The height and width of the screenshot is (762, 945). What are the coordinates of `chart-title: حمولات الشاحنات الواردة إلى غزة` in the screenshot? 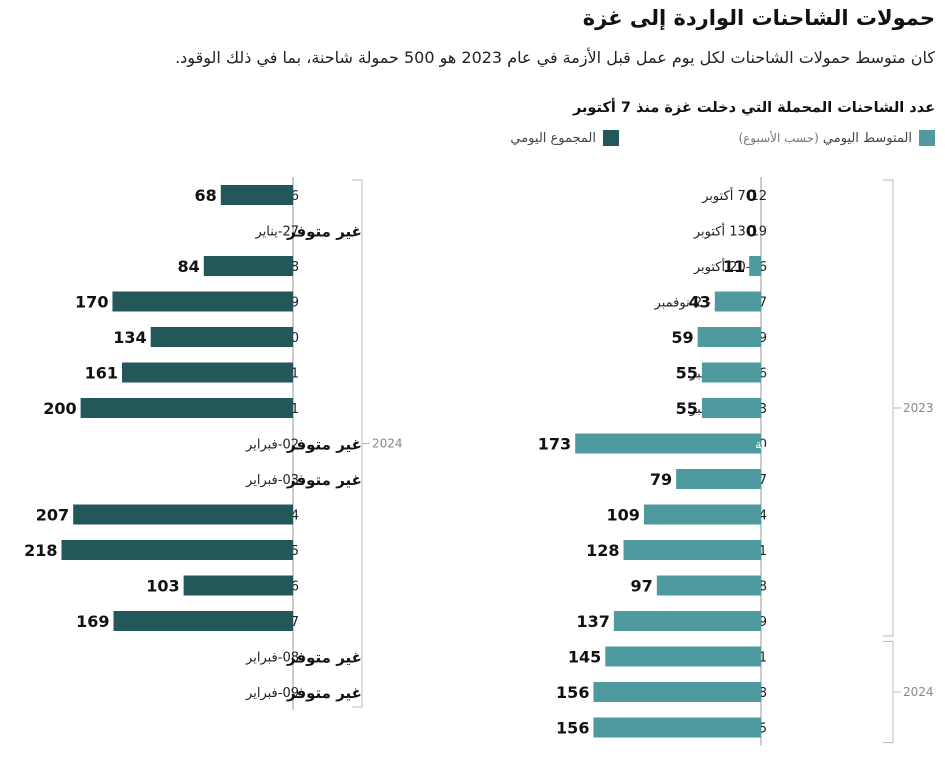 It's located at (758, 18).